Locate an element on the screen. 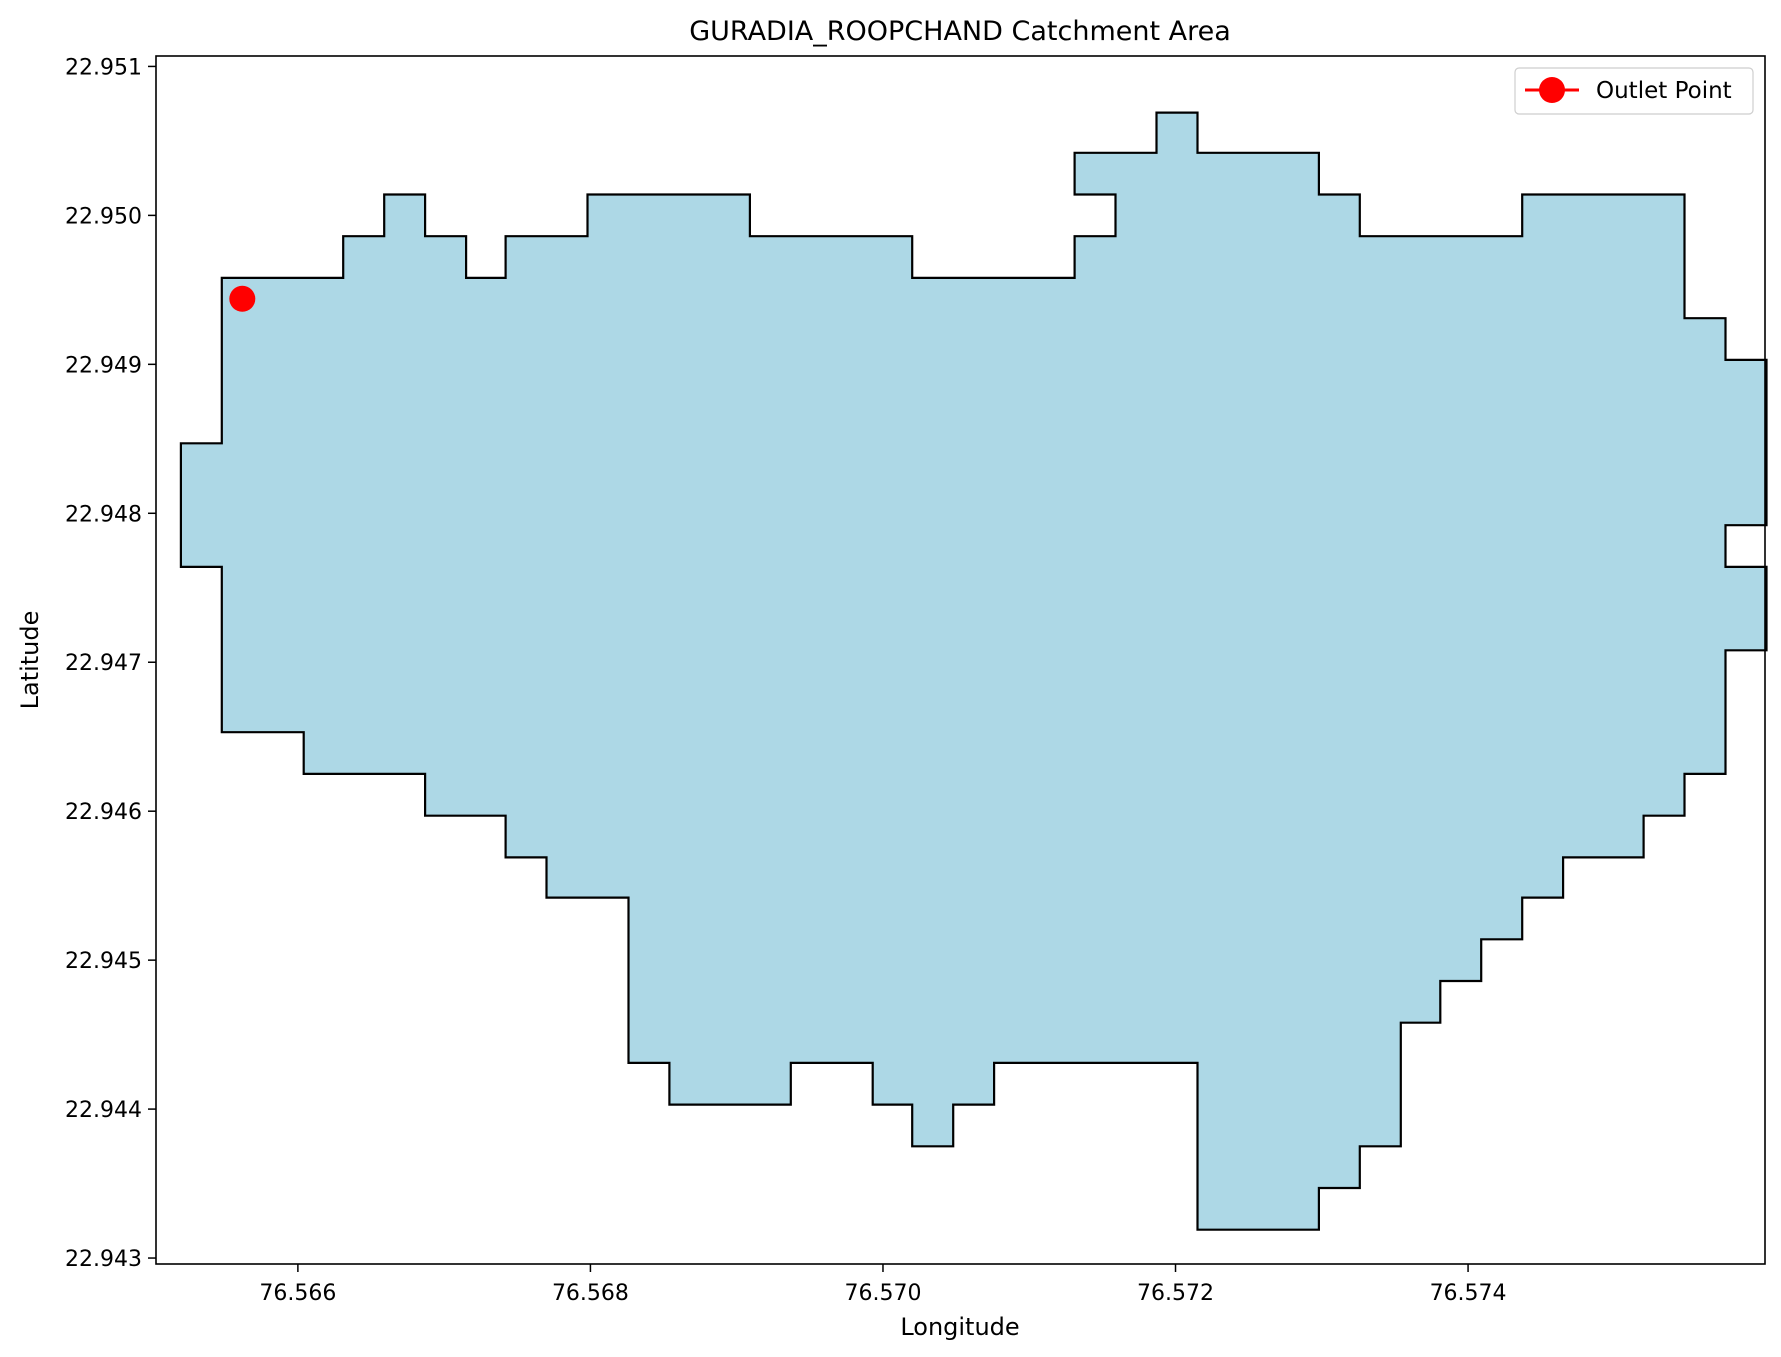 The image size is (1781, 1357). y-axis-label: Latitude is located at coordinates (30, 660).